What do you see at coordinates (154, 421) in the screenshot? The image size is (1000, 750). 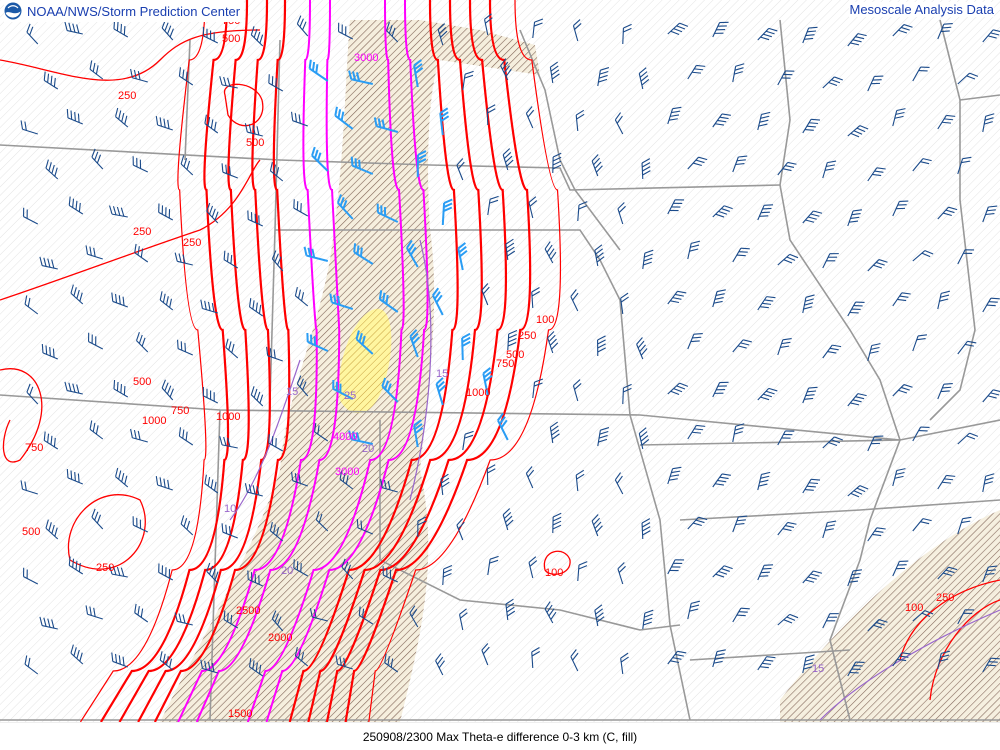 I see `contour-label: 1000` at bounding box center [154, 421].